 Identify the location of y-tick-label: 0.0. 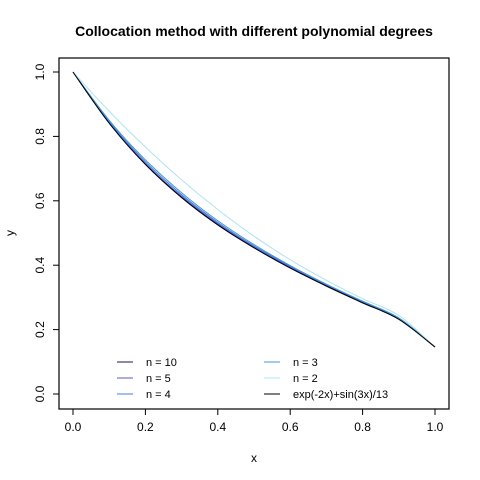
(40, 393).